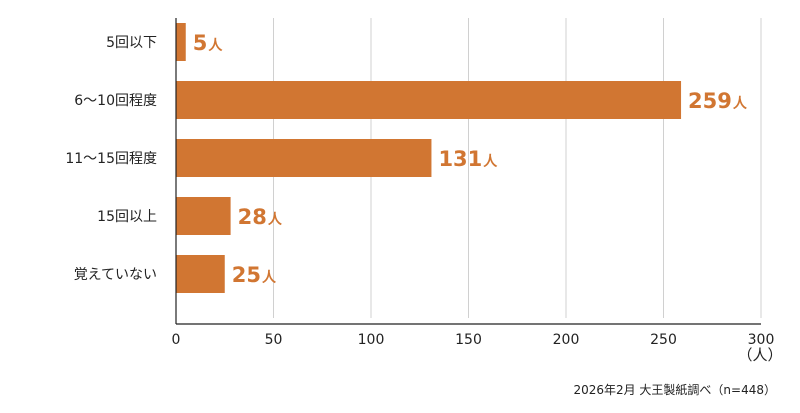 This screenshot has height=413, width=800. Describe the element at coordinates (371, 340) in the screenshot. I see `x-tick-label: 100` at that location.